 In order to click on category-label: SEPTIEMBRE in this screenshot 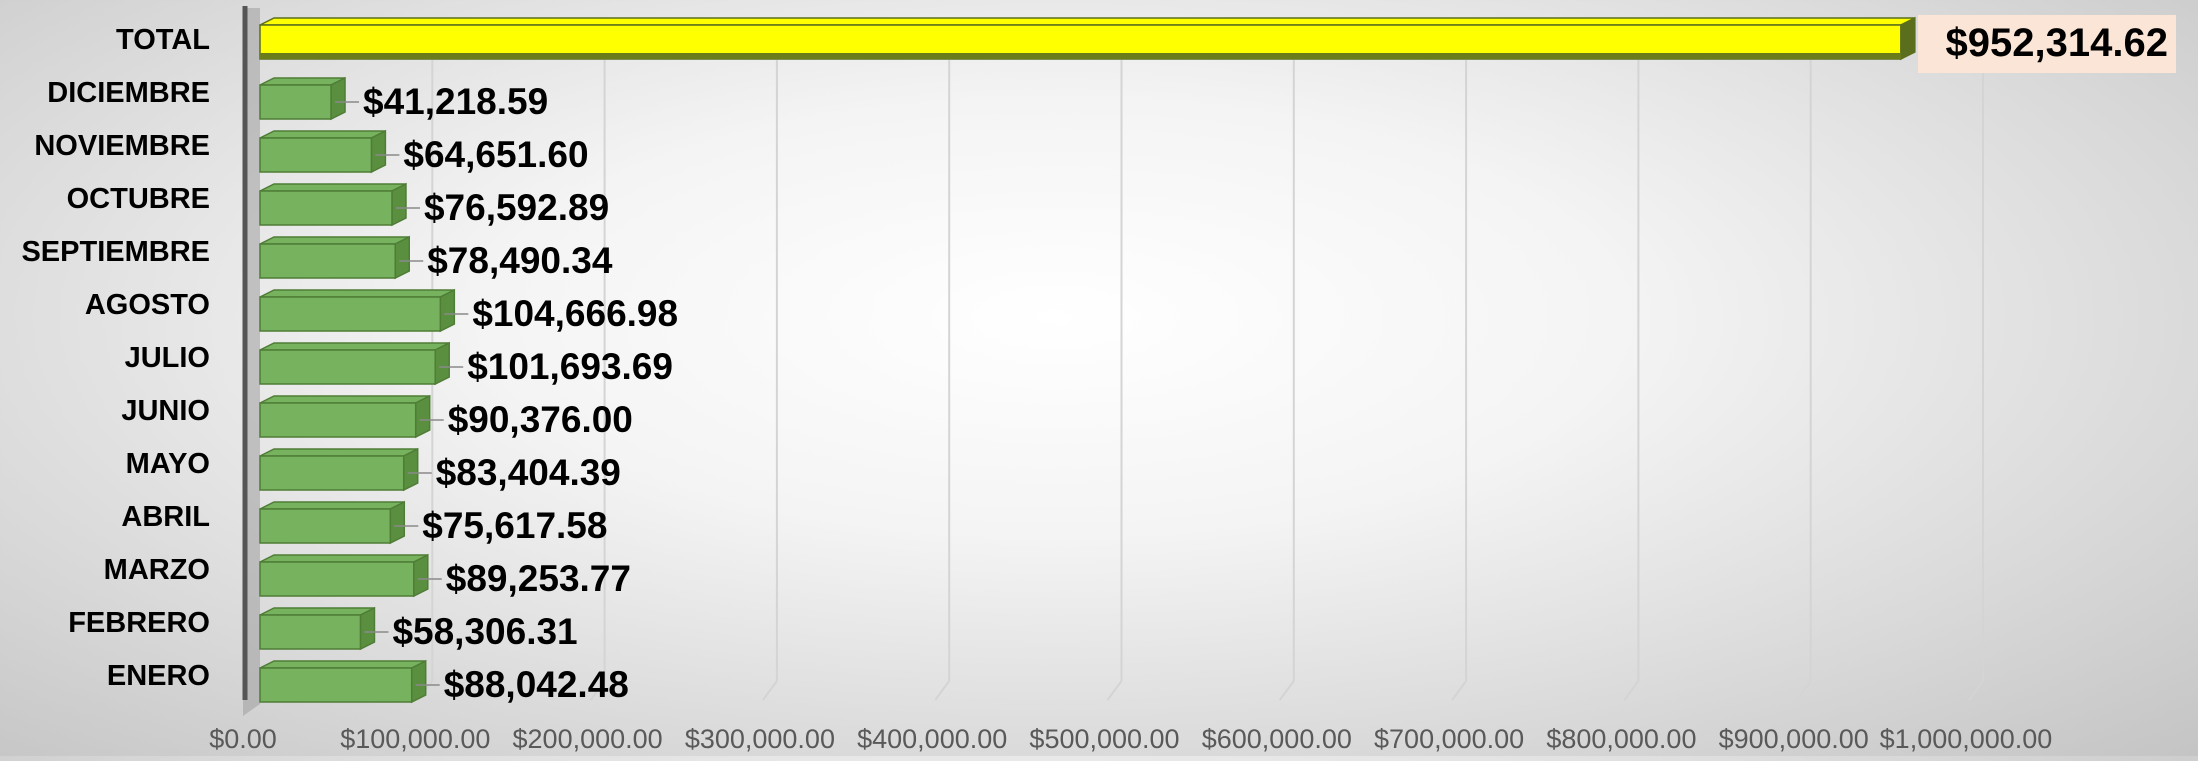, I will do `click(115, 252)`.